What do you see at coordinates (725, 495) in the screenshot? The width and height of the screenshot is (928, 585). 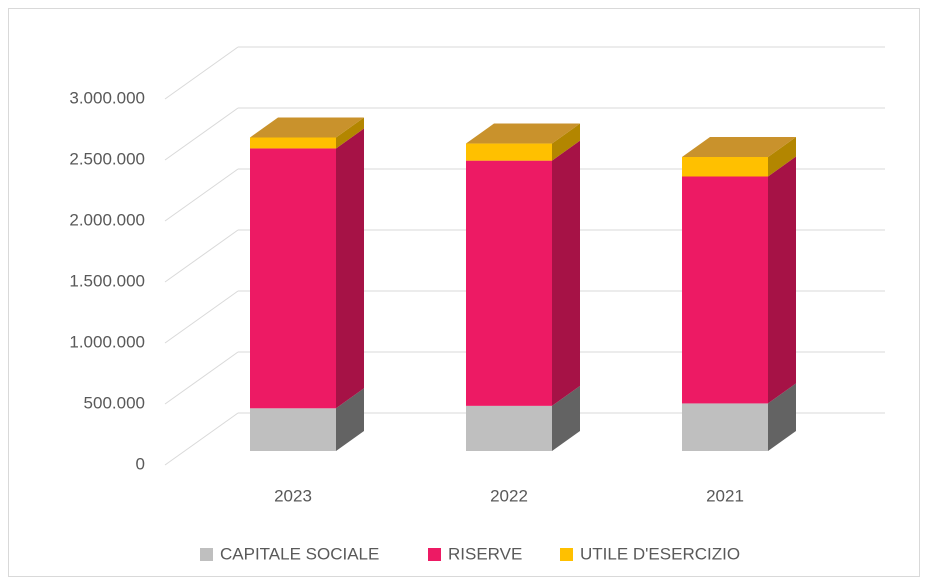 I see `x-tick-label: 2021` at bounding box center [725, 495].